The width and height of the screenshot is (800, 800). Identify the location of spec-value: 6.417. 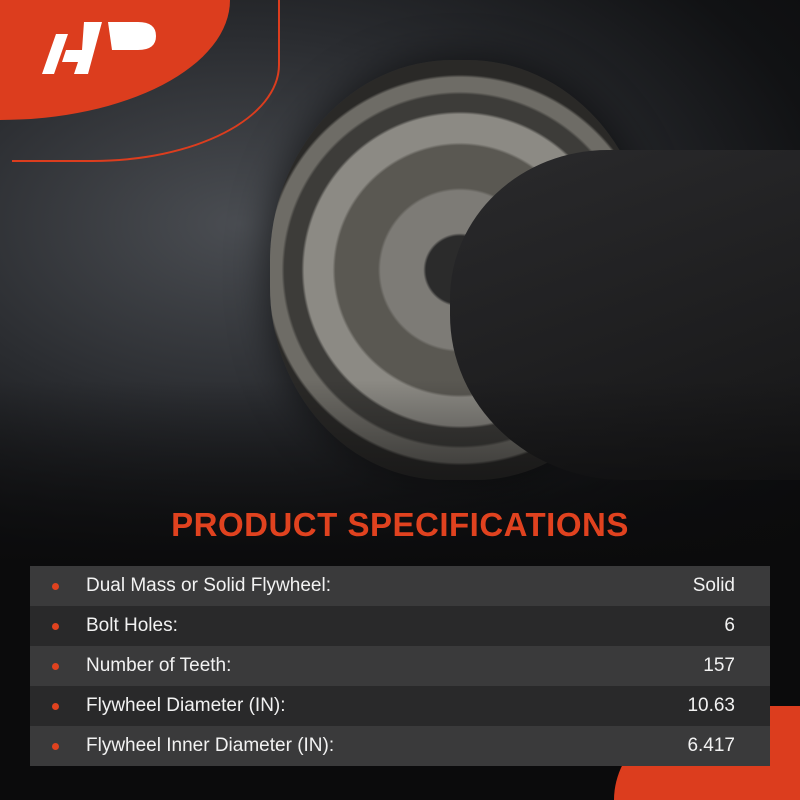
(711, 745).